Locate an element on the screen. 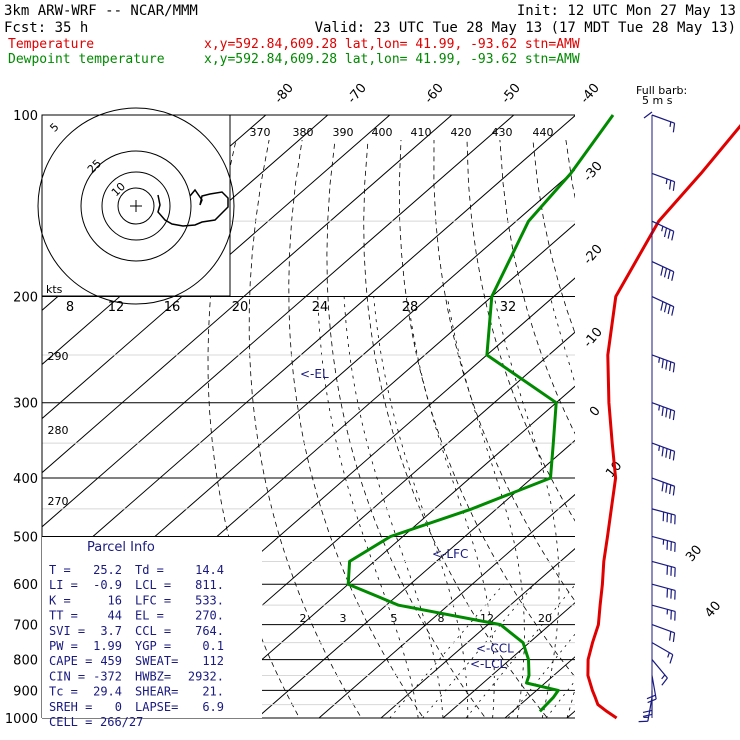 This screenshot has width=740, height=740. mixing-ratio-label-8: 8 is located at coordinates (441, 618).